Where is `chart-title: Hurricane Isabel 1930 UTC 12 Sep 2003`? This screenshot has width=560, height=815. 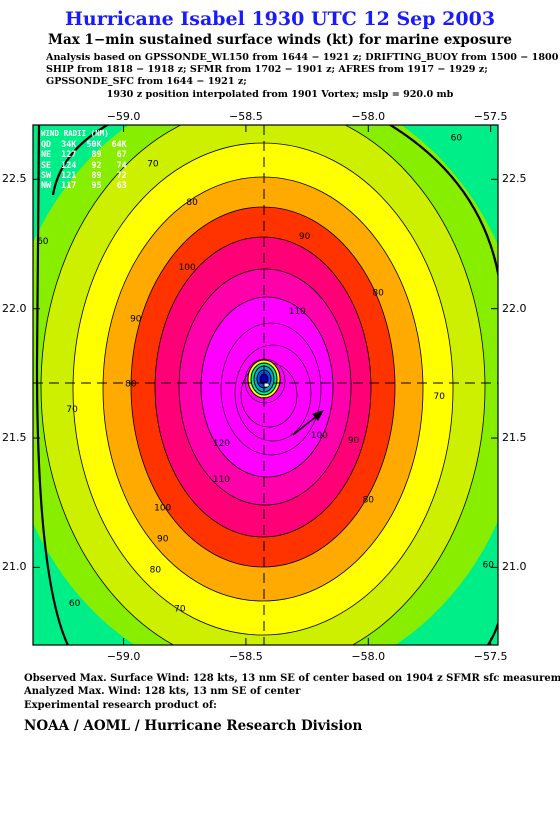 chart-title: Hurricane Isabel 1930 UTC 12 Sep 2003 is located at coordinates (280, 19).